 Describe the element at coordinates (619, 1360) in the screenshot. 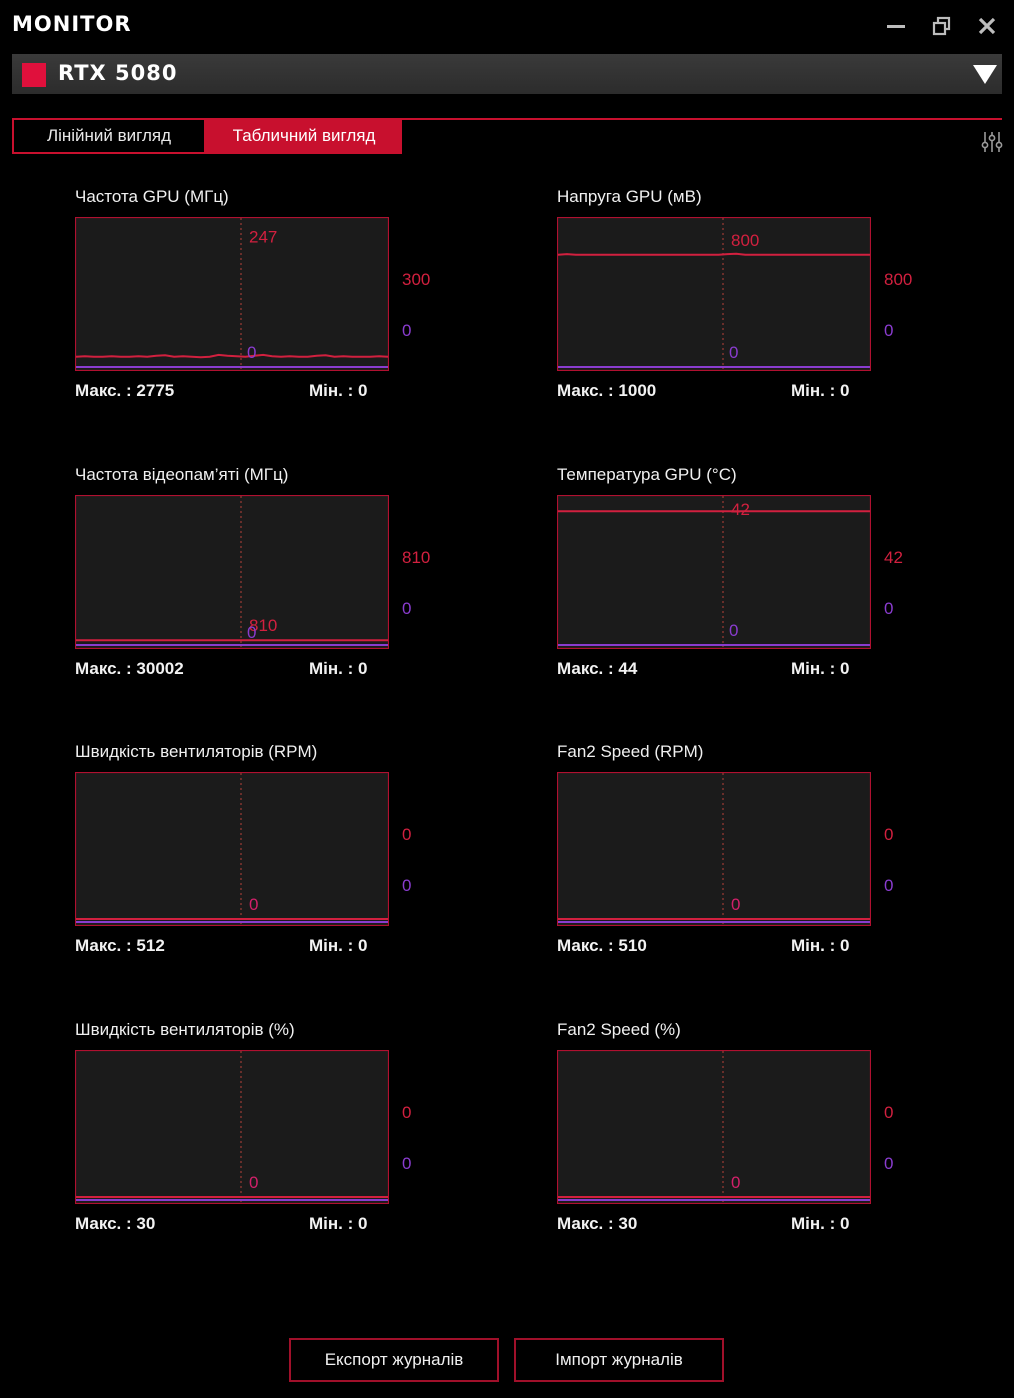

I see `import-logs-button: Імпорт журналів` at that location.